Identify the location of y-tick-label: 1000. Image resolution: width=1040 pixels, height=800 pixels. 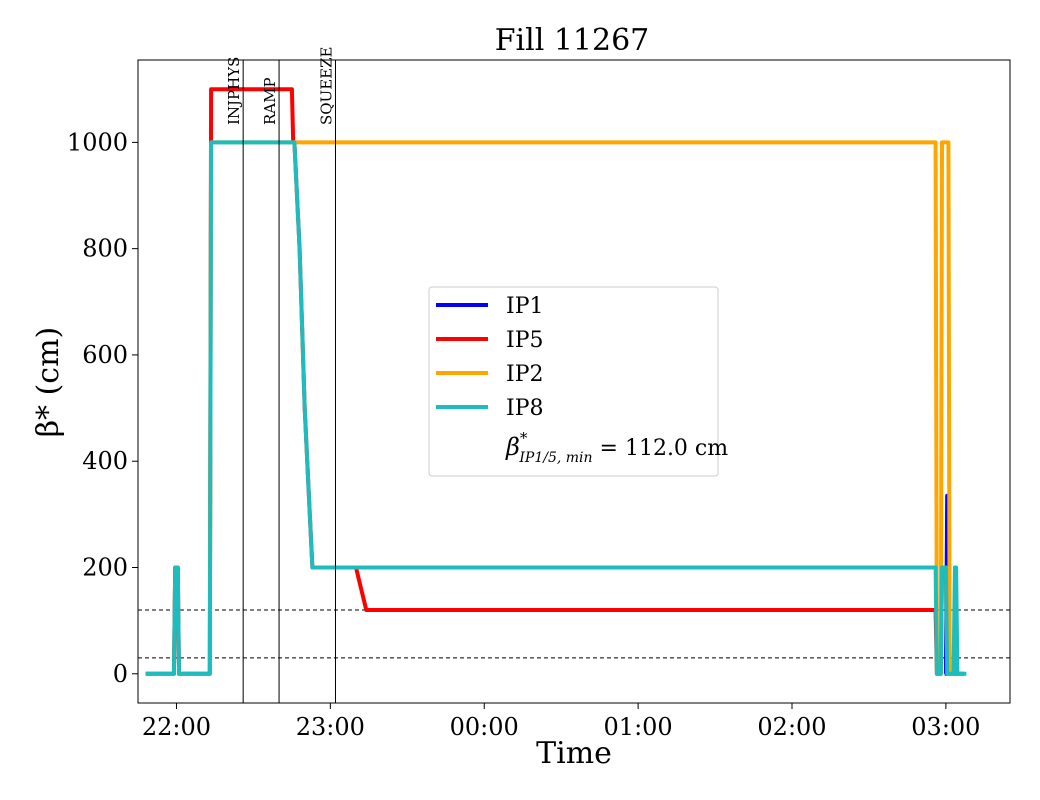
(97, 142).